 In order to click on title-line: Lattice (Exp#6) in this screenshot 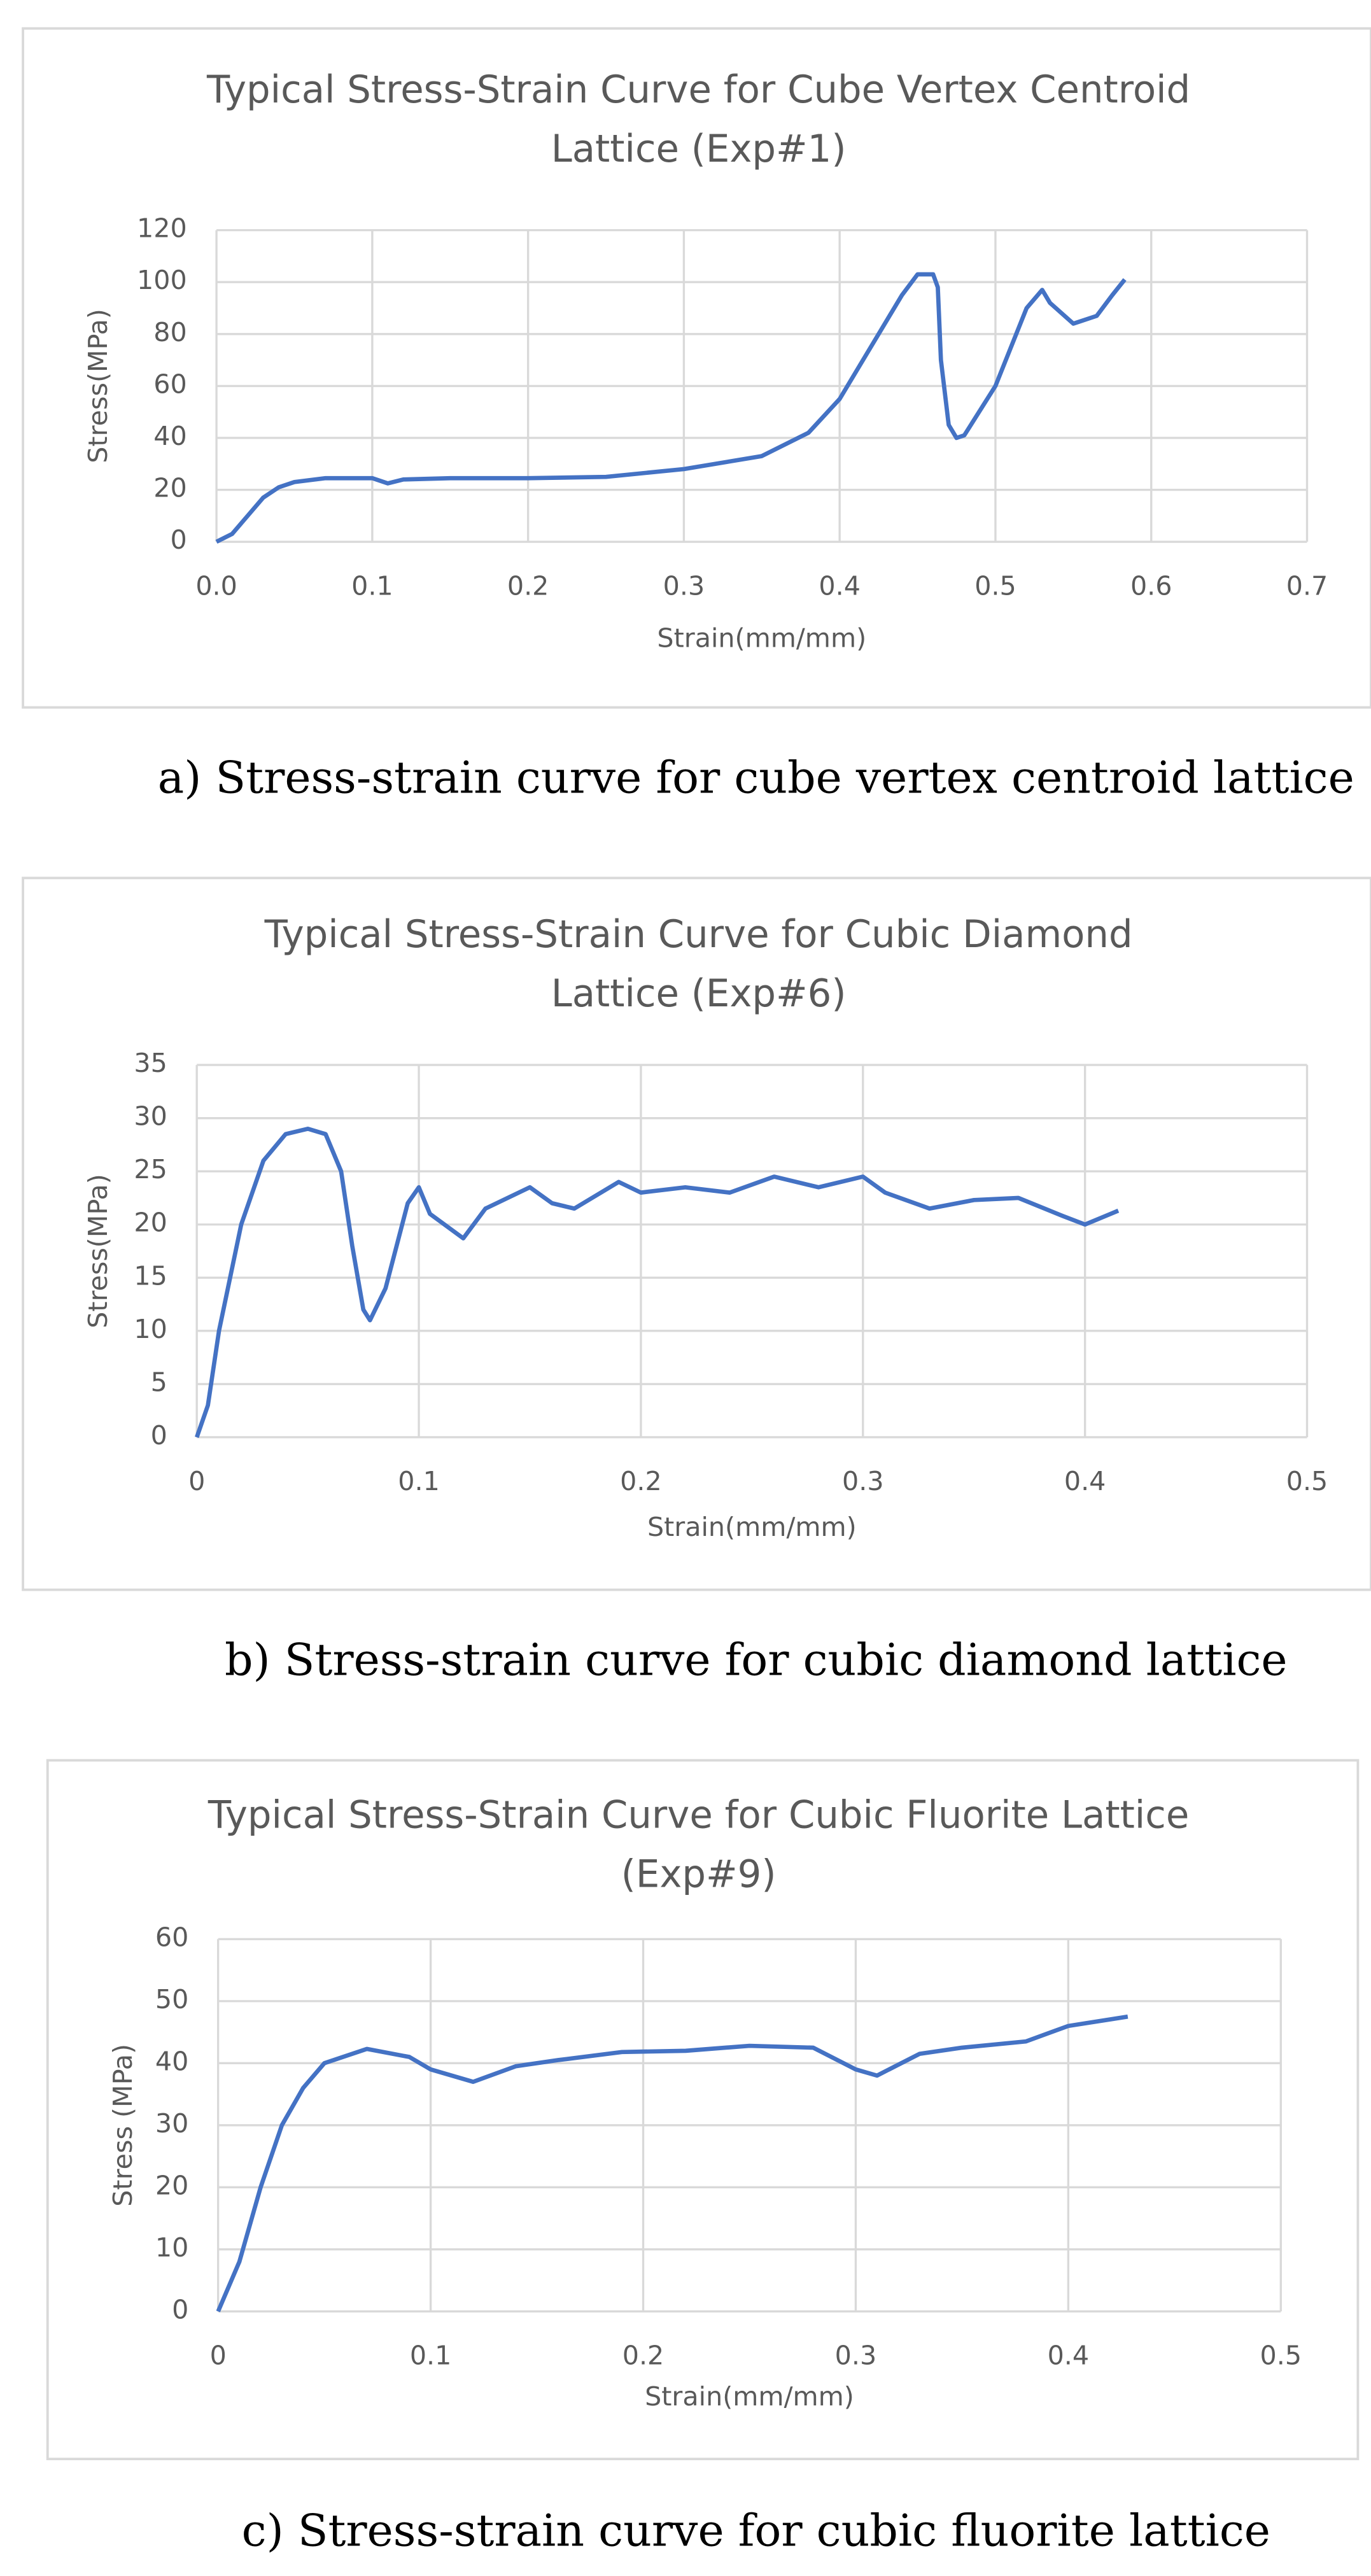, I will do `click(699, 993)`.